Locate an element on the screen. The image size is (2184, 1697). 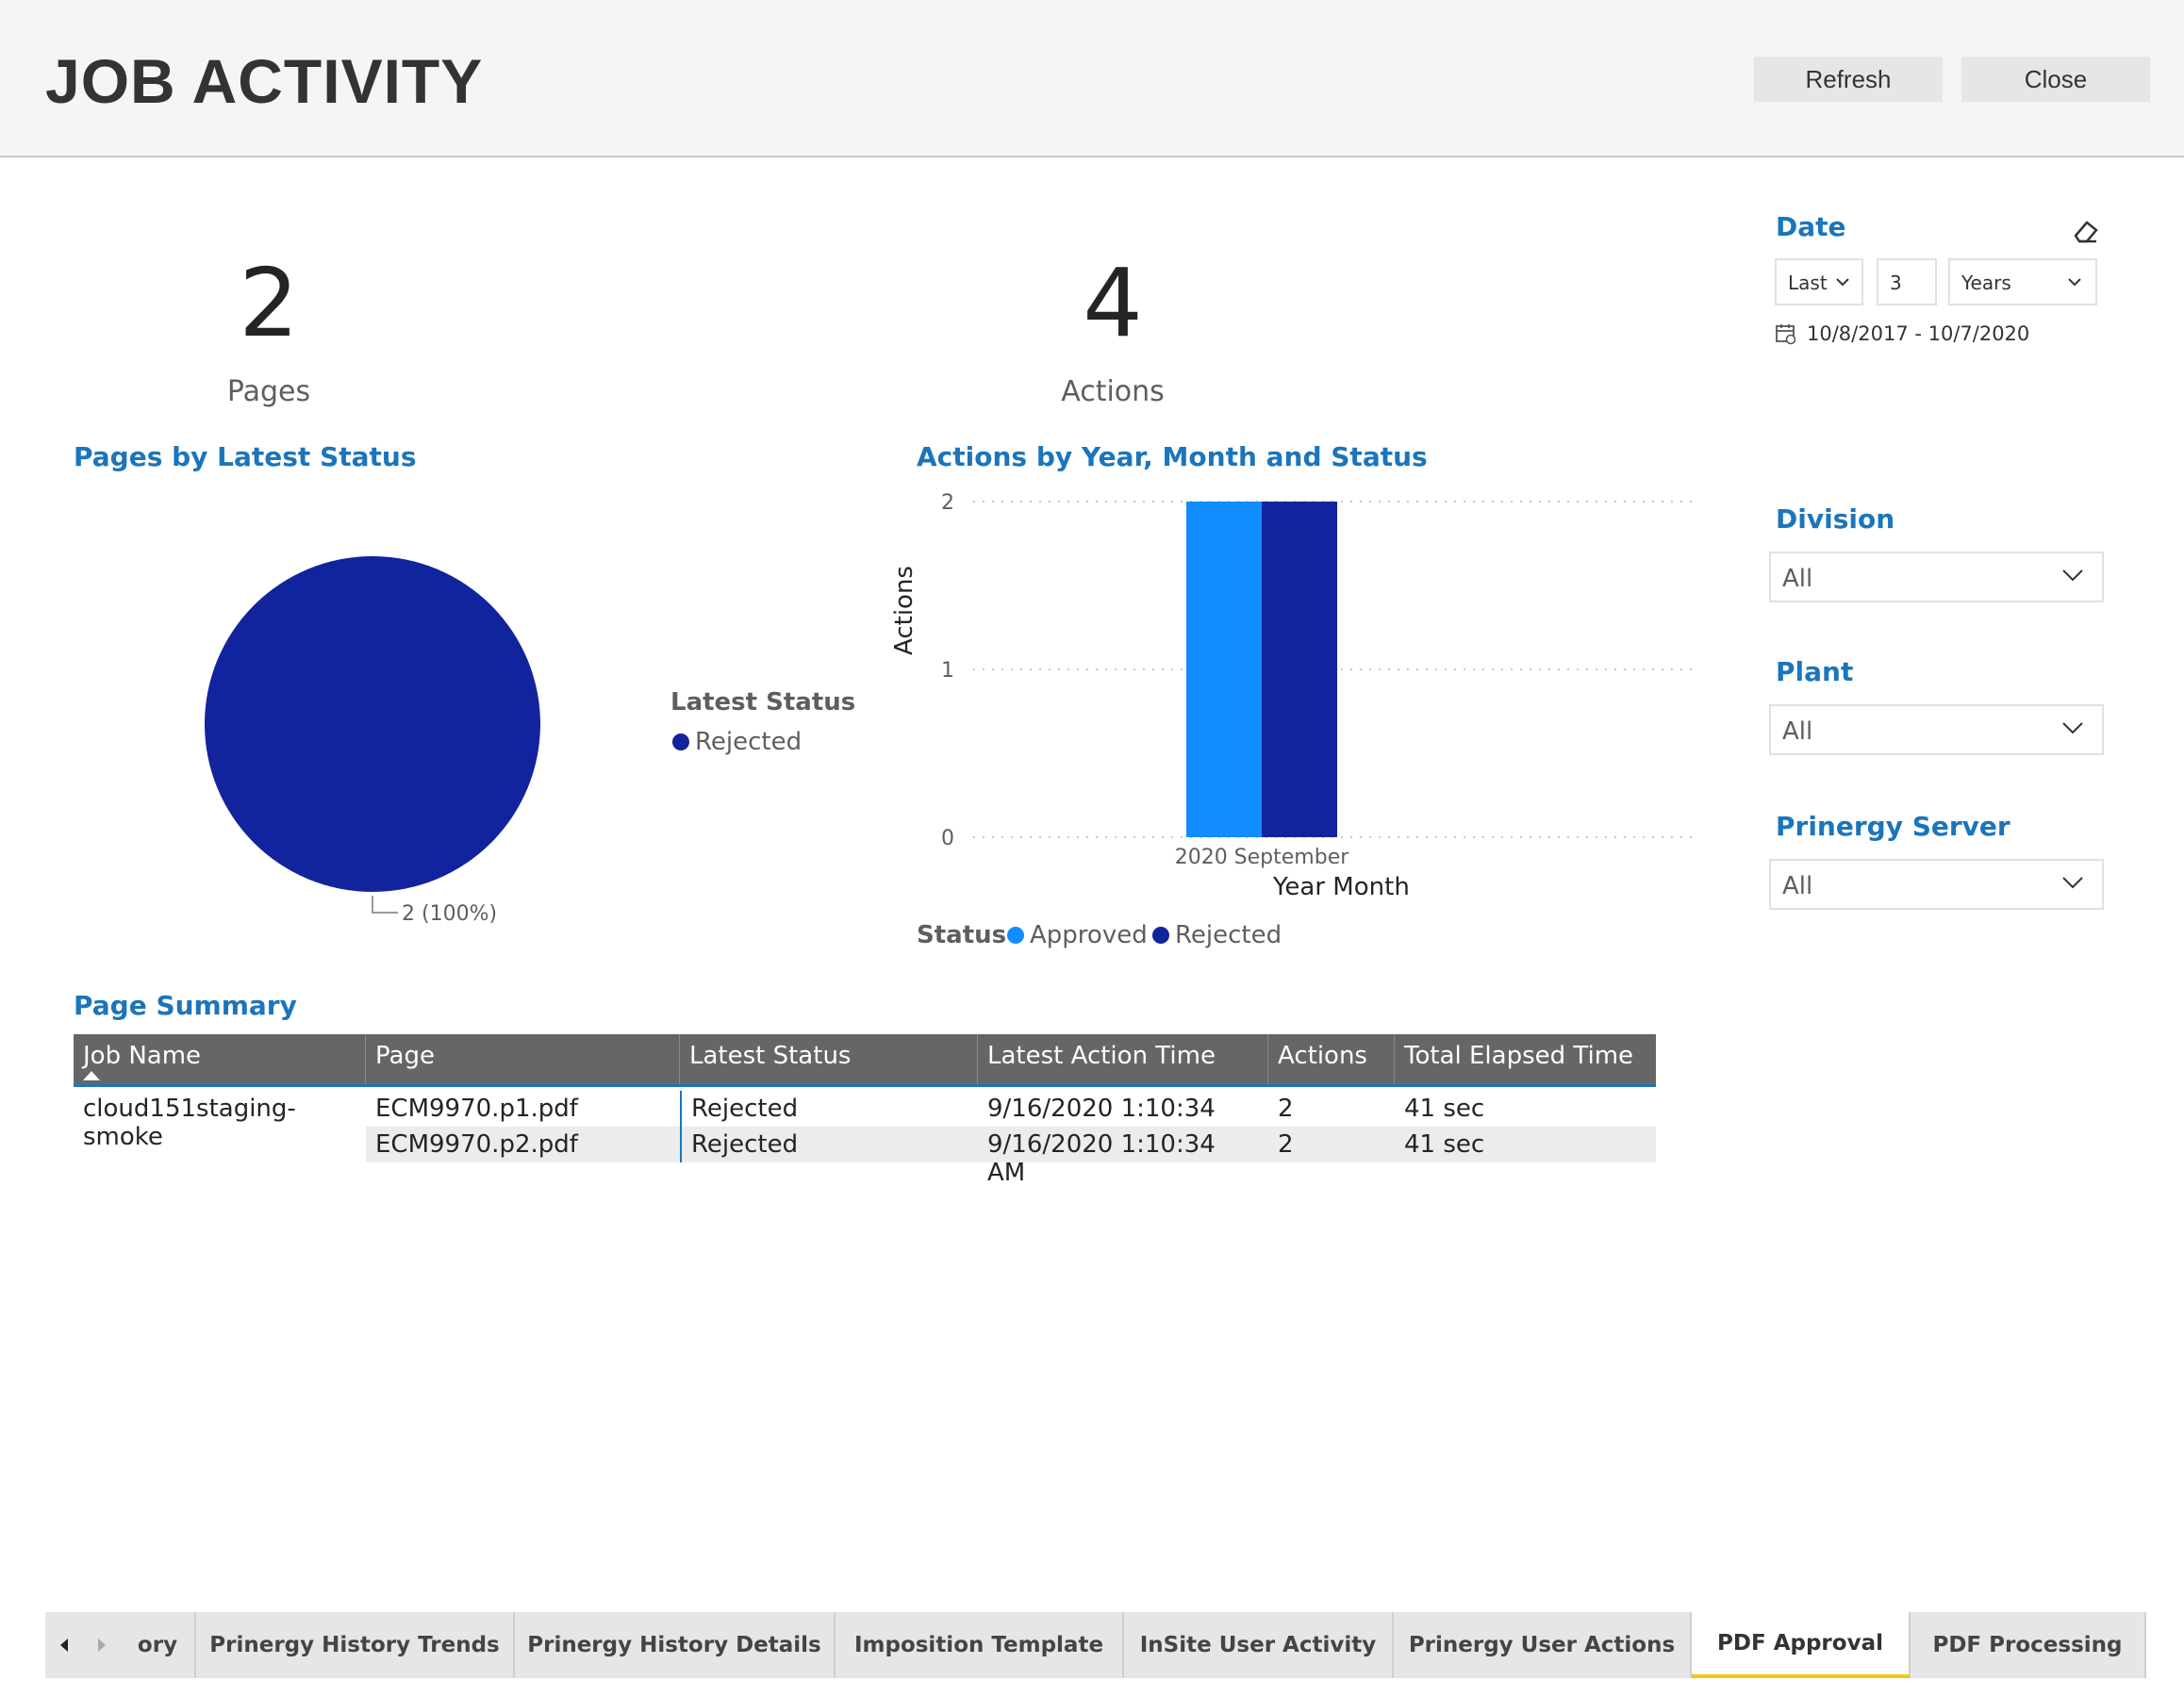
pie-chart: 2 (100%) is located at coordinates (373, 741).